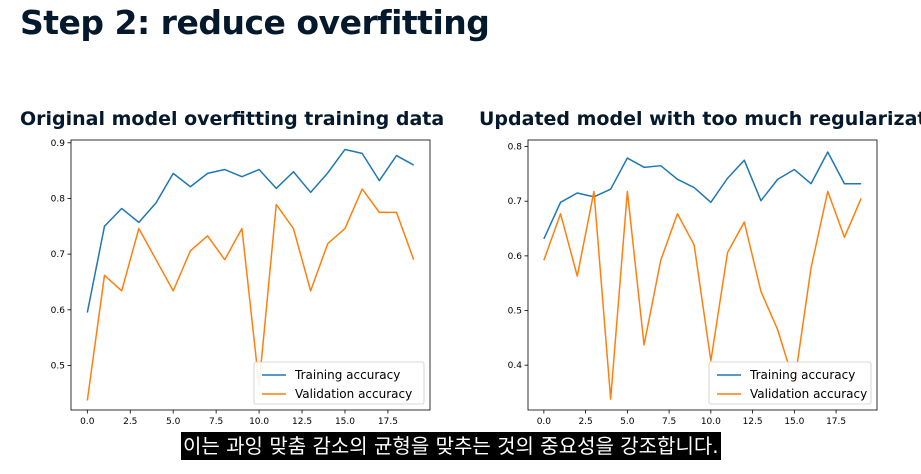 The image size is (921, 474). Describe the element at coordinates (58, 144) in the screenshot. I see `y-tick-label: 0.9` at that location.